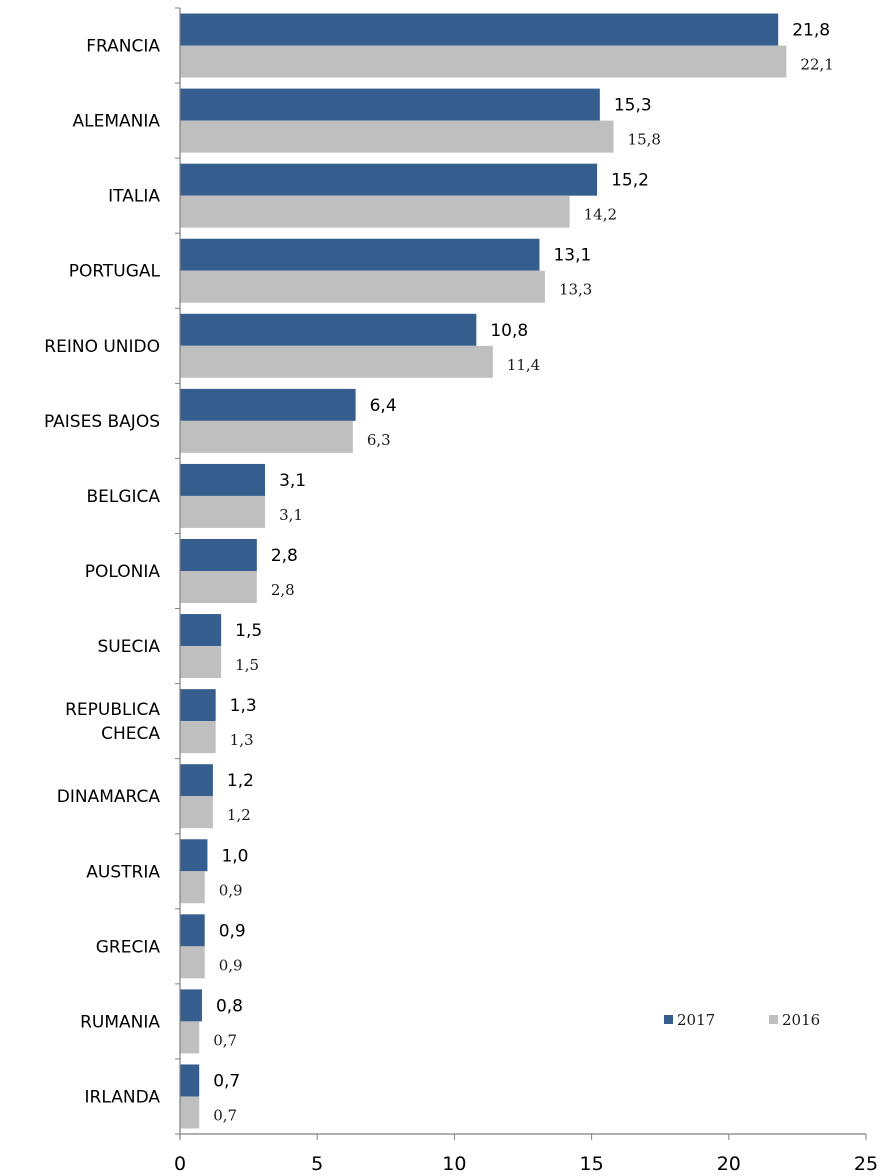 This screenshot has width=886, height=1176. What do you see at coordinates (234, 856) in the screenshot?
I see `data-label-2017: 1,0` at bounding box center [234, 856].